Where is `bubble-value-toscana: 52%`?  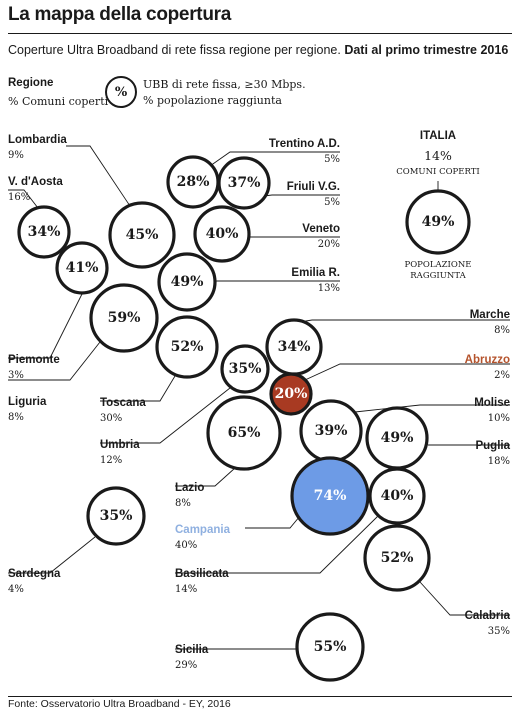
bubble-value-toscana: 52% is located at coordinates (187, 347).